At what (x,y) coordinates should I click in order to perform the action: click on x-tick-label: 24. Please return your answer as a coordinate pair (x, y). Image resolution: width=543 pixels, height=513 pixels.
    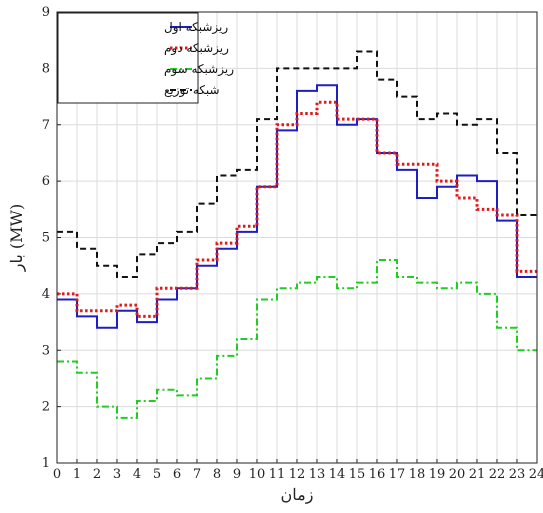
    Looking at the image, I should click on (536, 474).